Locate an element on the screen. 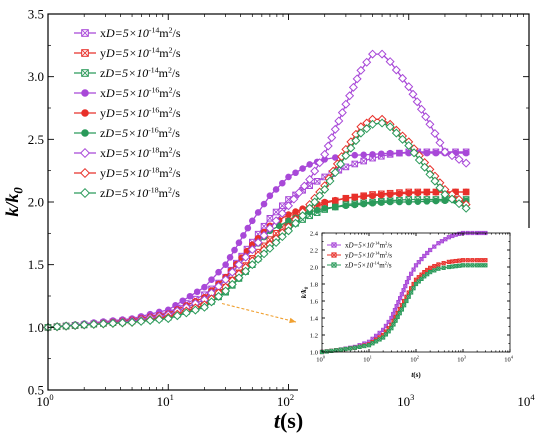  inset-y-tick-label: 2.4 is located at coordinates (314, 233).